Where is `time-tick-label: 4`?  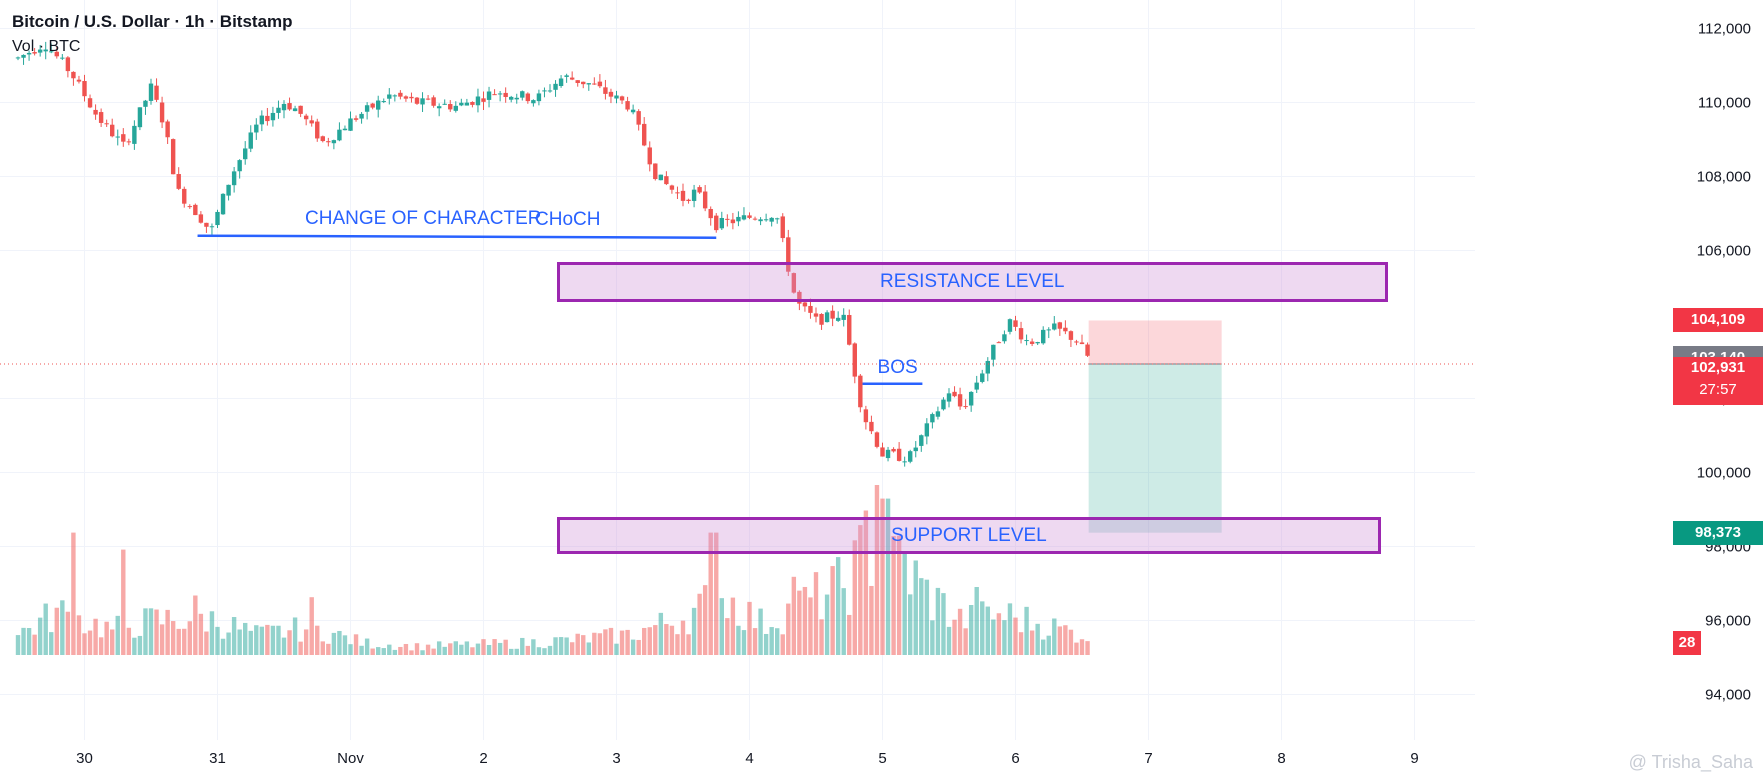
time-tick-label: 4 is located at coordinates (749, 758).